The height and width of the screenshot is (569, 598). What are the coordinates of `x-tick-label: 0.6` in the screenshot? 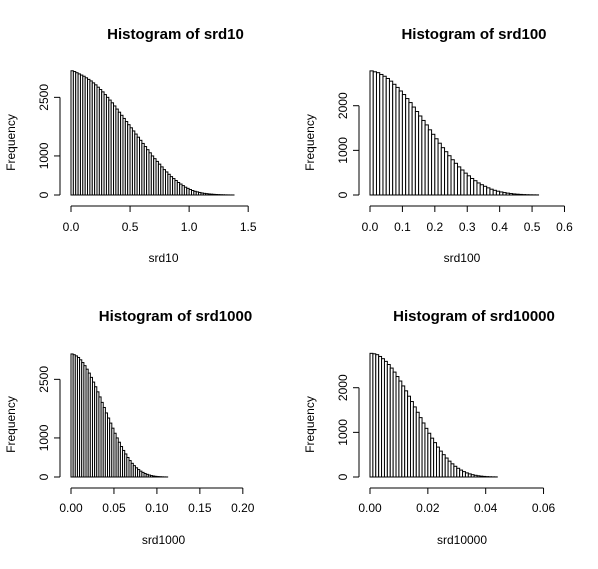 It's located at (564, 227).